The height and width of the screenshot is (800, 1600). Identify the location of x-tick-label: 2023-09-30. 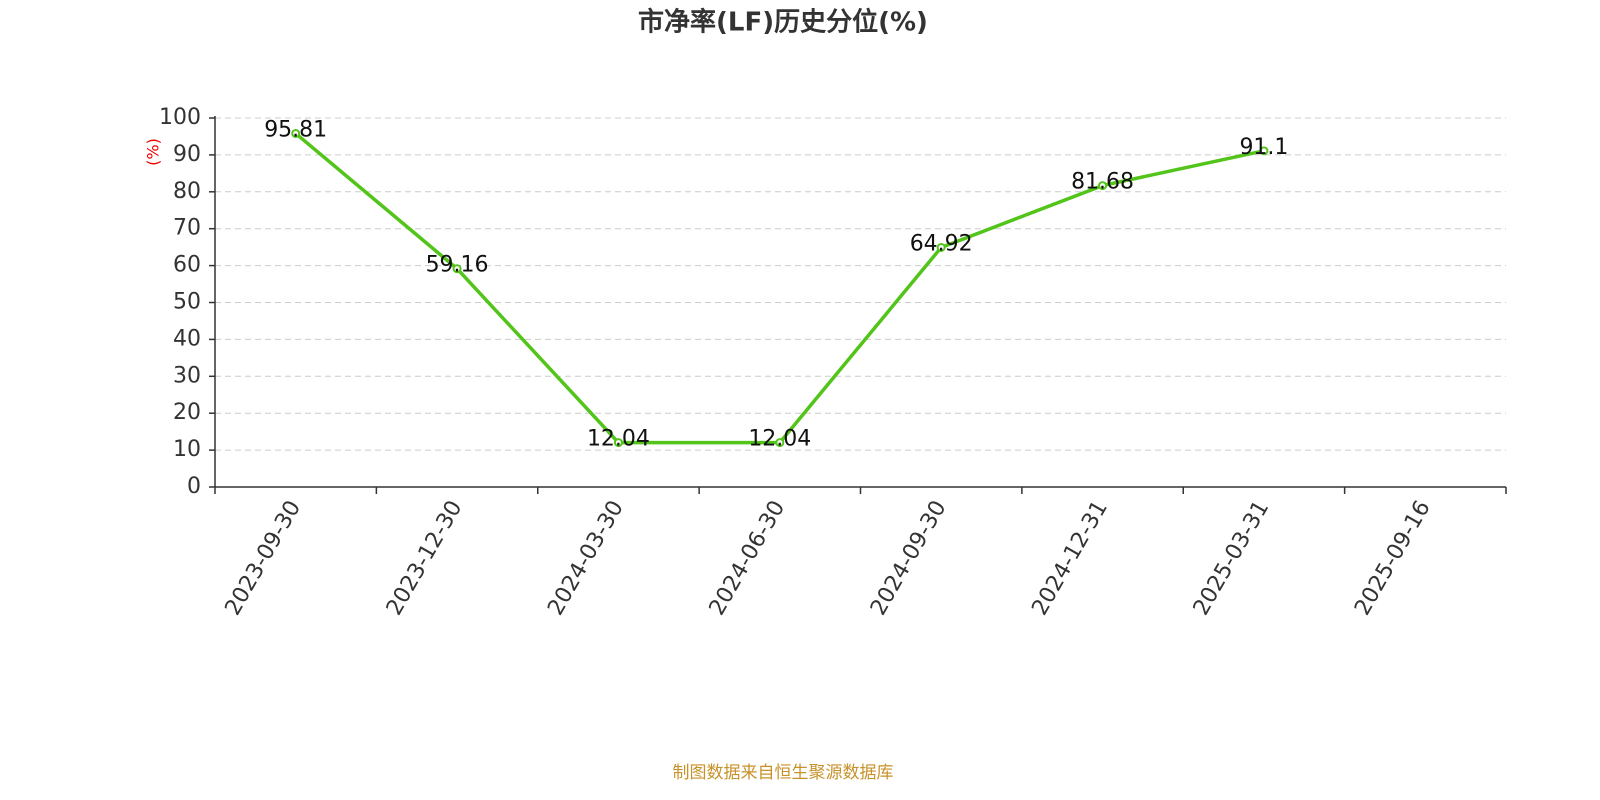
(263, 558).